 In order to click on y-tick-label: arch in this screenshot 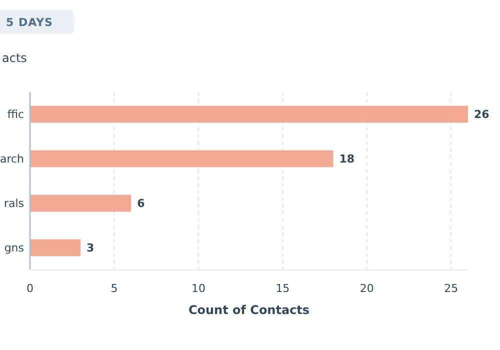, I will do `click(12, 159)`.